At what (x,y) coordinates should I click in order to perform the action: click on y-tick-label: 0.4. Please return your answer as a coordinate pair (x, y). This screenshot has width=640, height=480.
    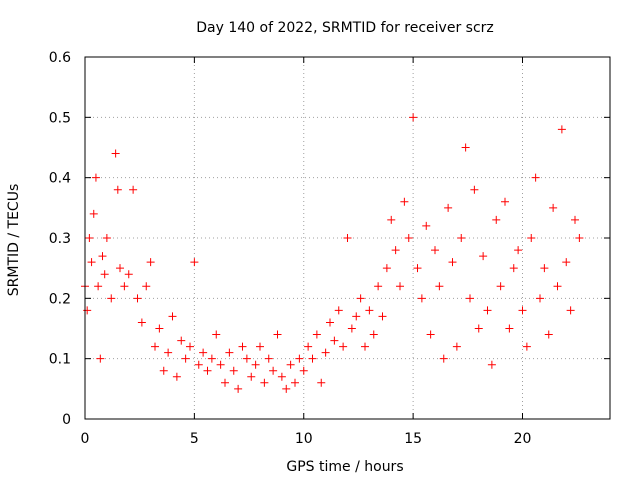
    Looking at the image, I should click on (60, 179).